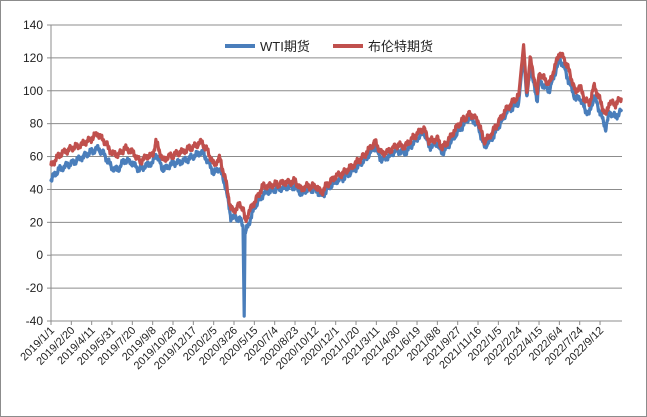 This screenshot has width=647, height=417. Describe the element at coordinates (33, 91) in the screenshot. I see `y-tick-label-2: 100` at that location.